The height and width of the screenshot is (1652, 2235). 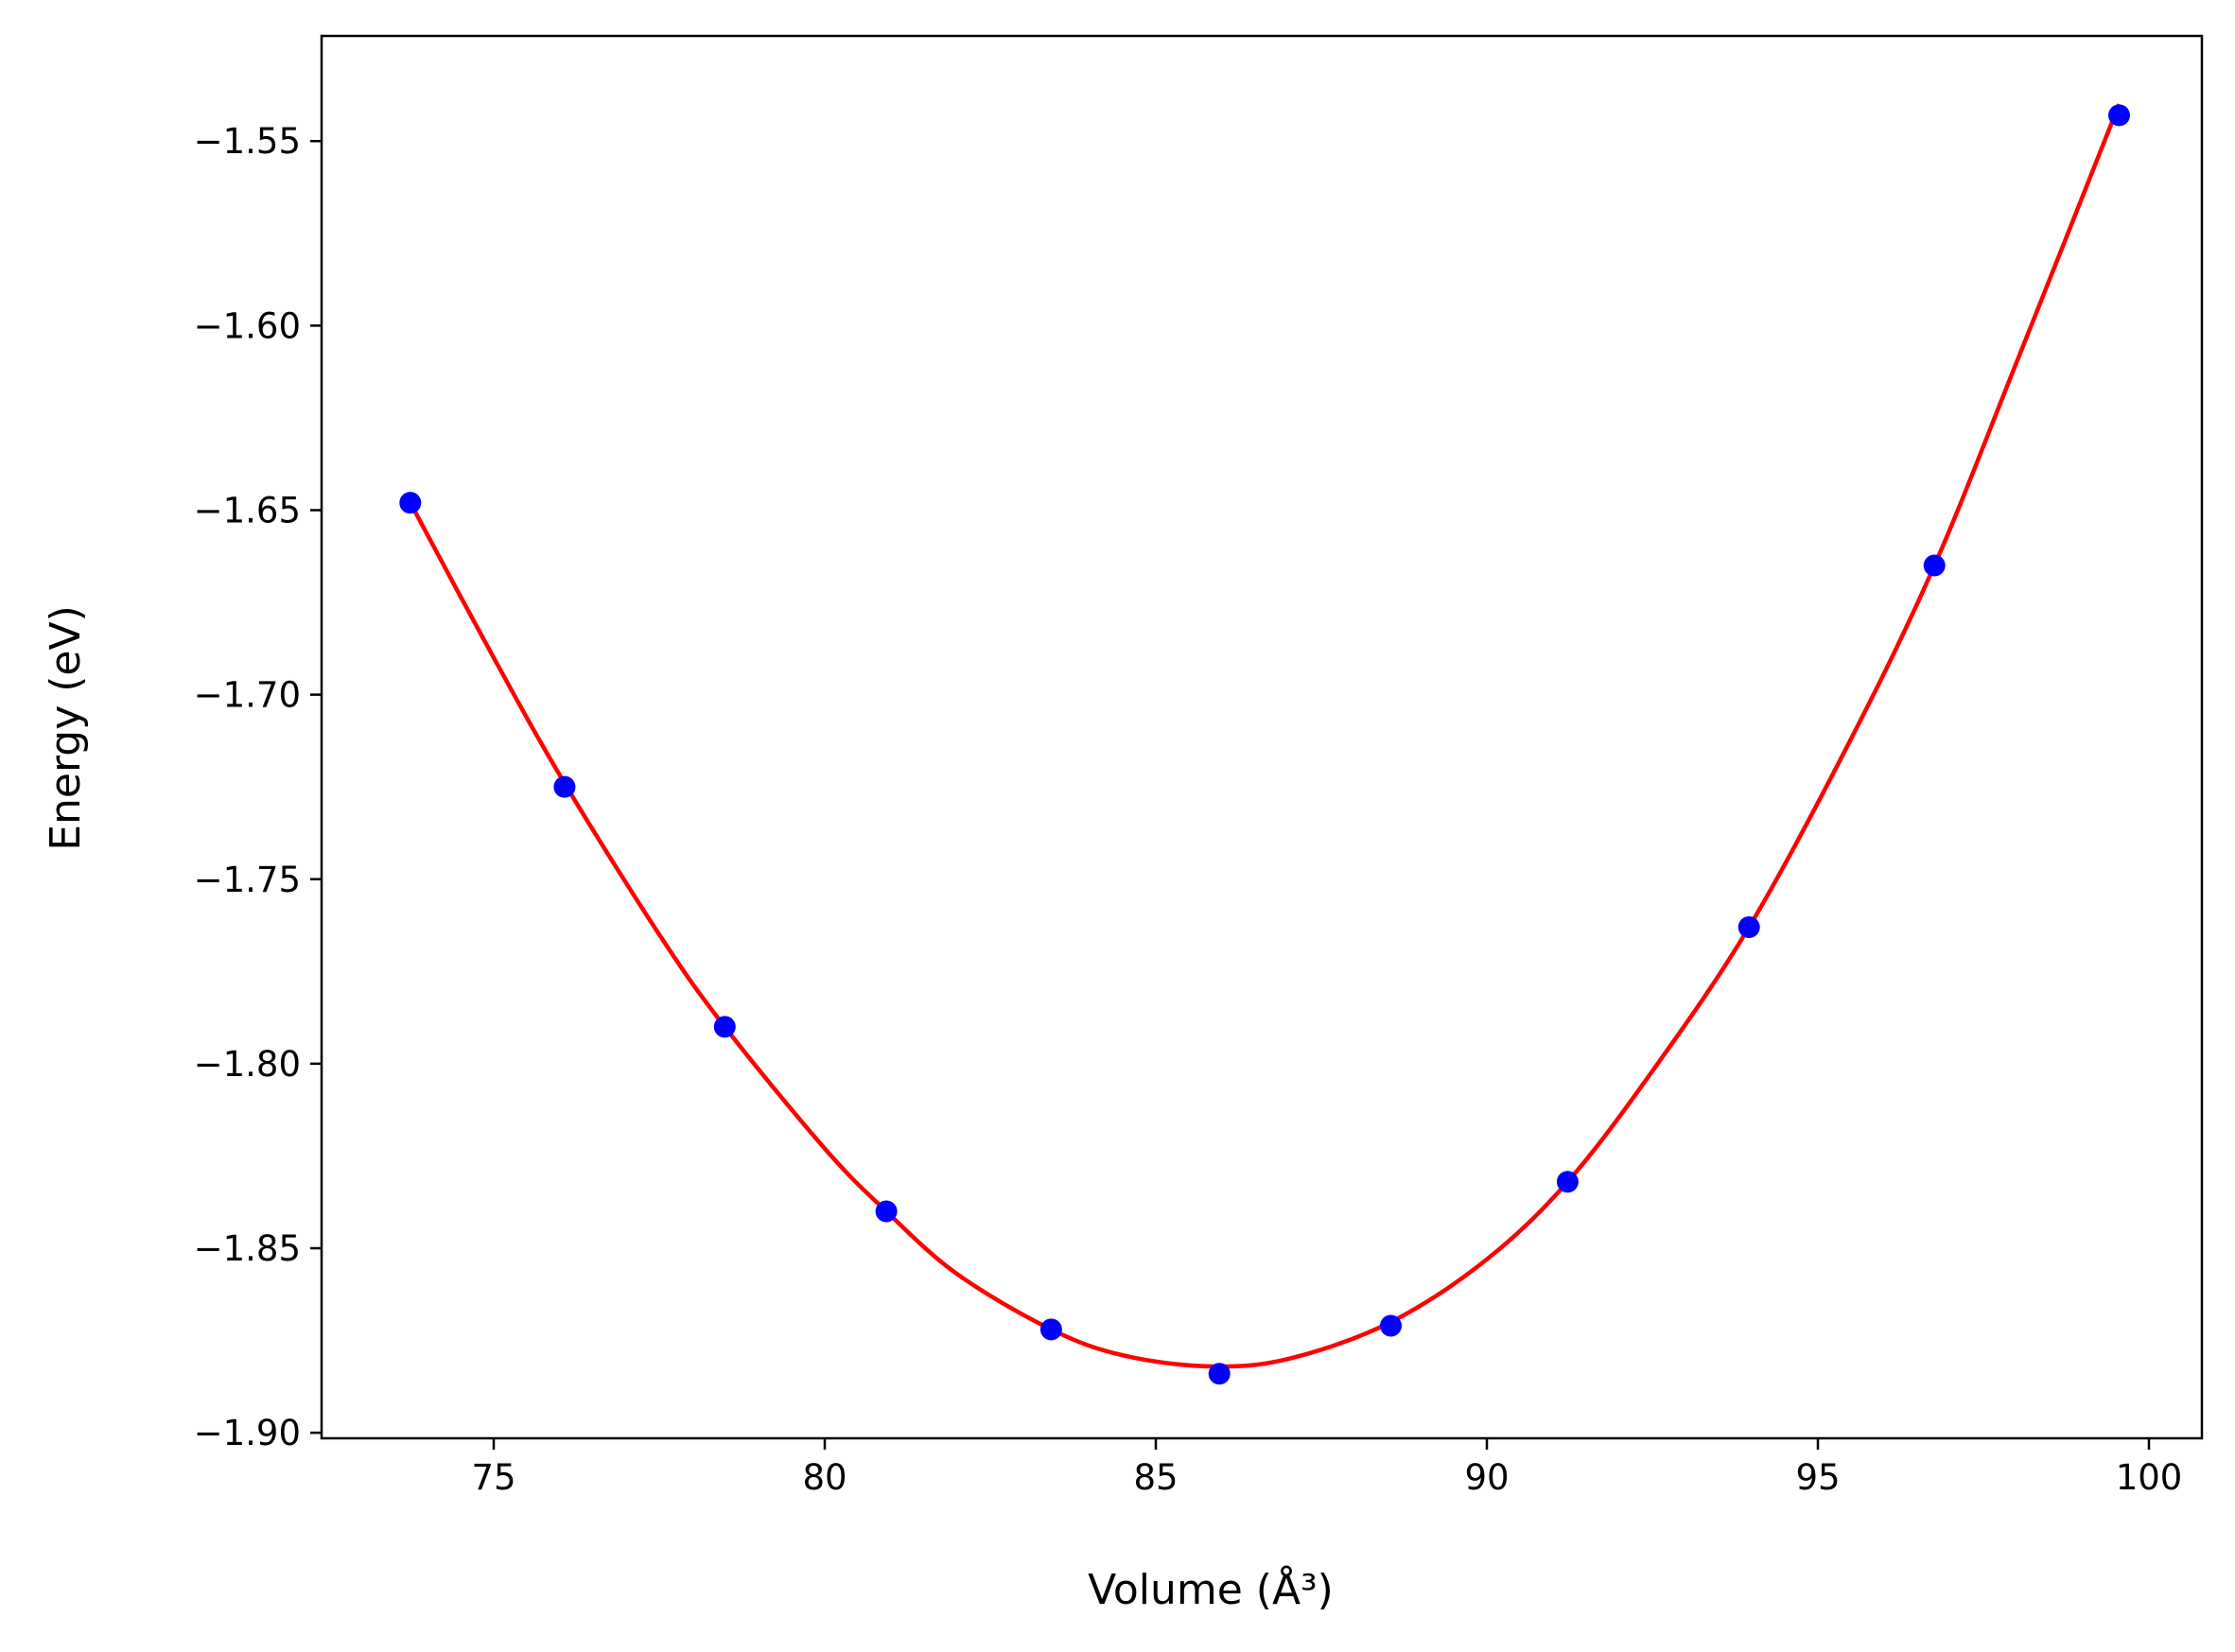 I want to click on x-axis-label: Volume (Å³), so click(x=1211, y=1589).